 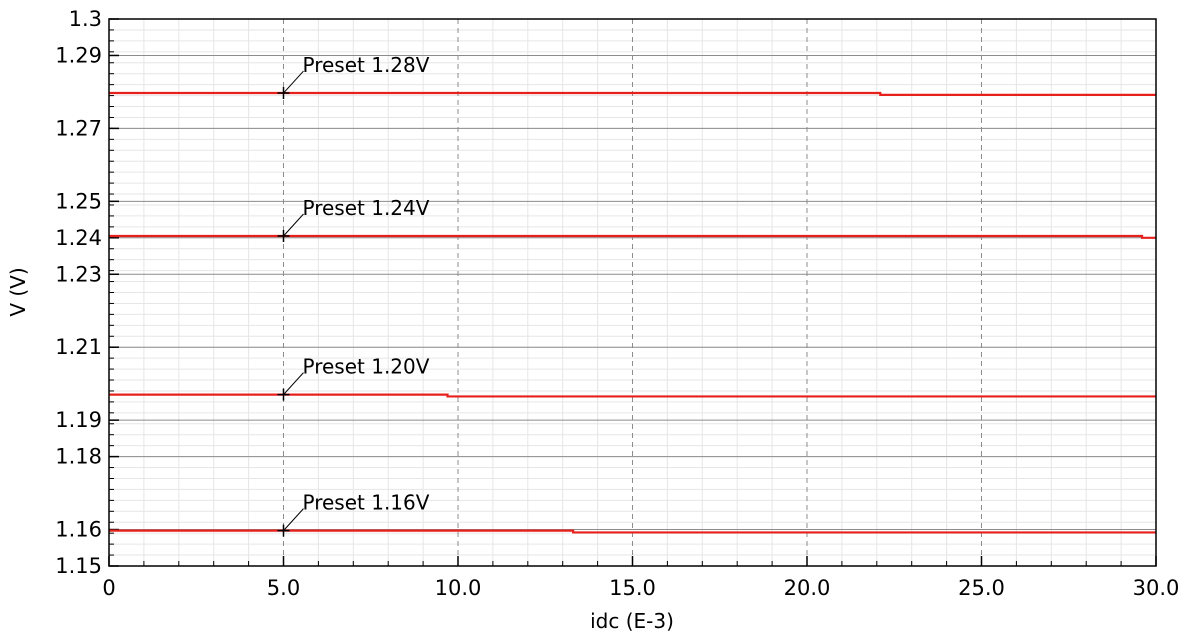 I want to click on y-tick-label: 1.23, so click(x=78, y=274).